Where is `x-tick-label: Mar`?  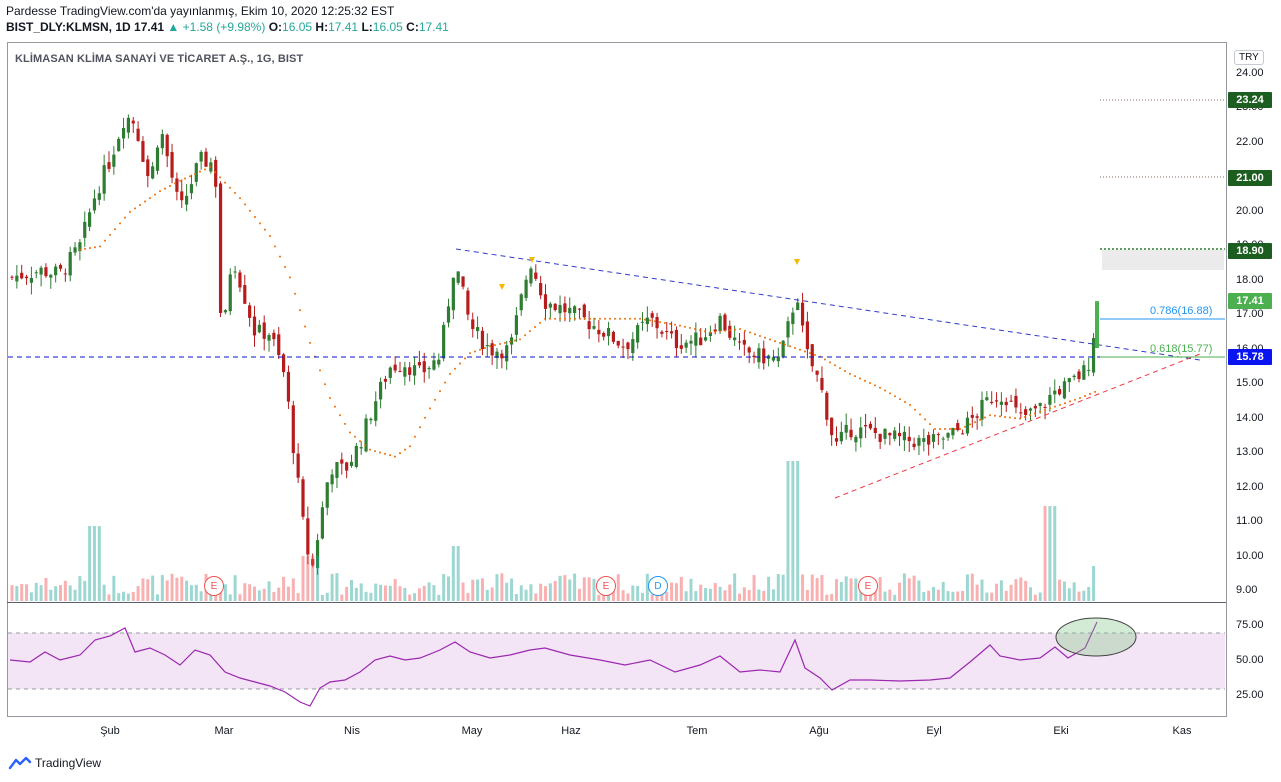
x-tick-label: Mar is located at coordinates (224, 731).